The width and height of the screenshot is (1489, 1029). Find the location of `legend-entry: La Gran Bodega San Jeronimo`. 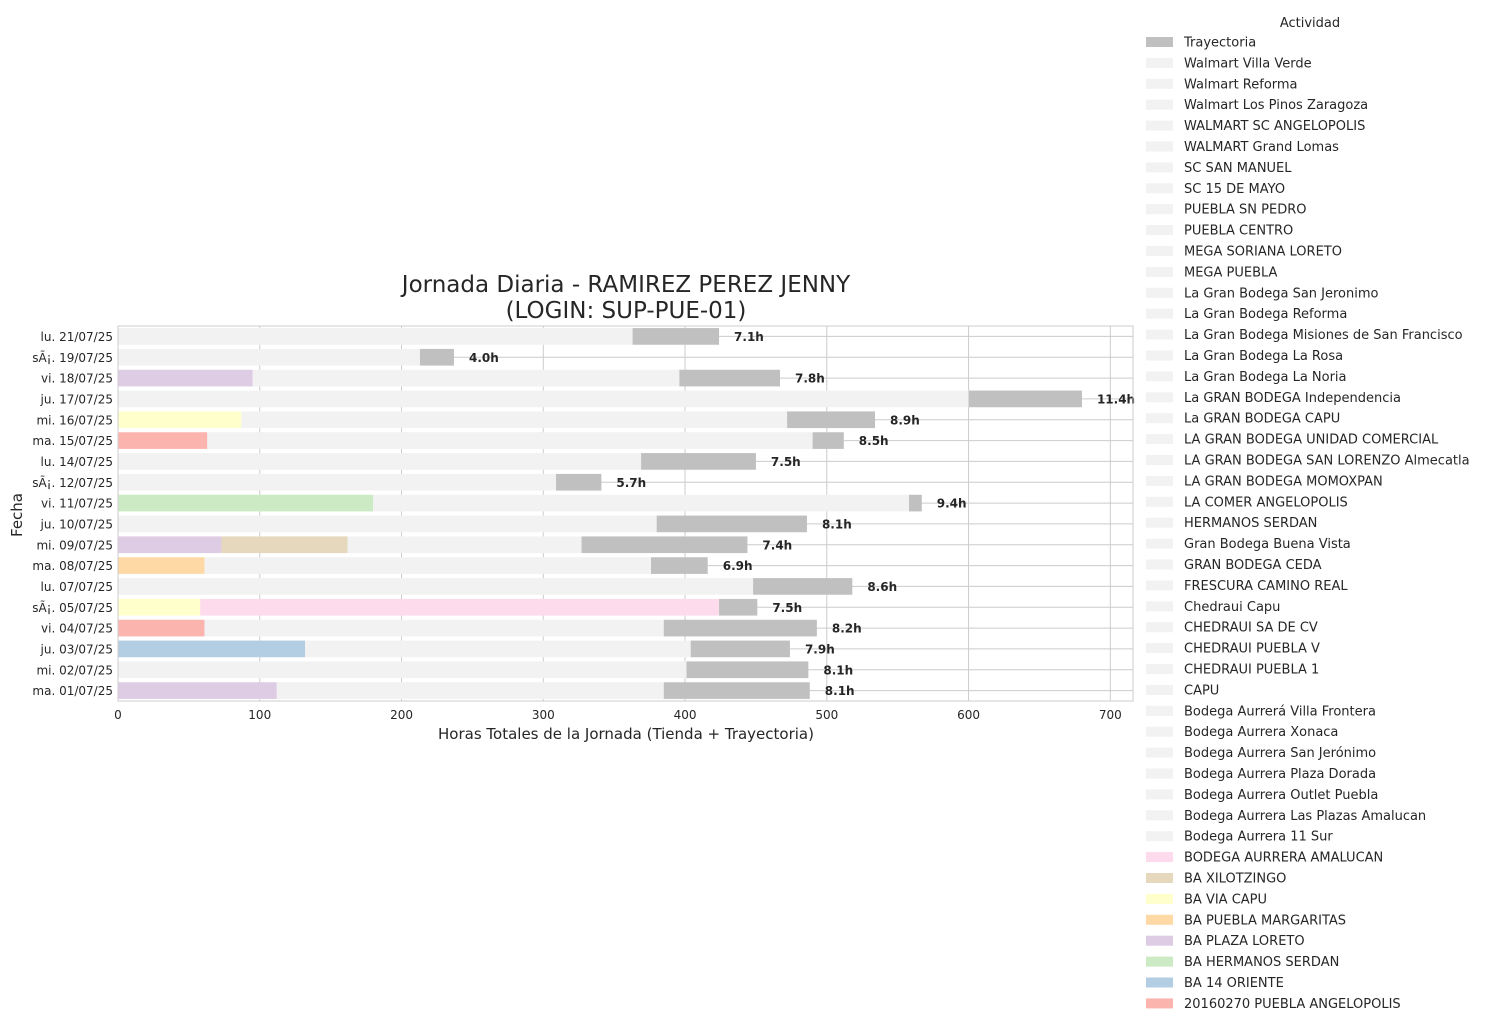

legend-entry: La Gran Bodega San Jeronimo is located at coordinates (1281, 293).